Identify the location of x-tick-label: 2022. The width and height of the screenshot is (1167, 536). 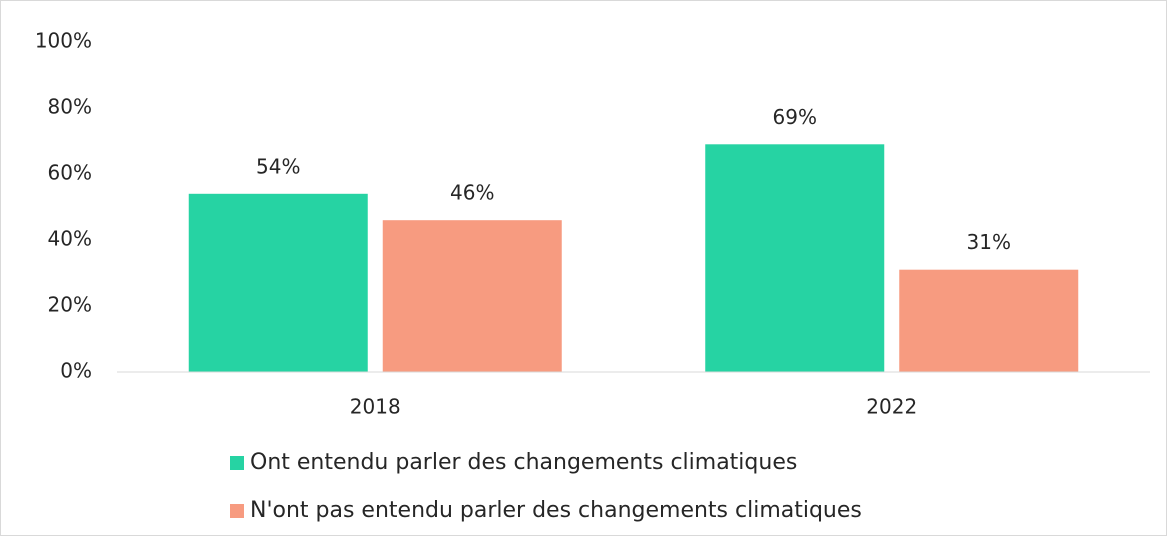
(891, 407).